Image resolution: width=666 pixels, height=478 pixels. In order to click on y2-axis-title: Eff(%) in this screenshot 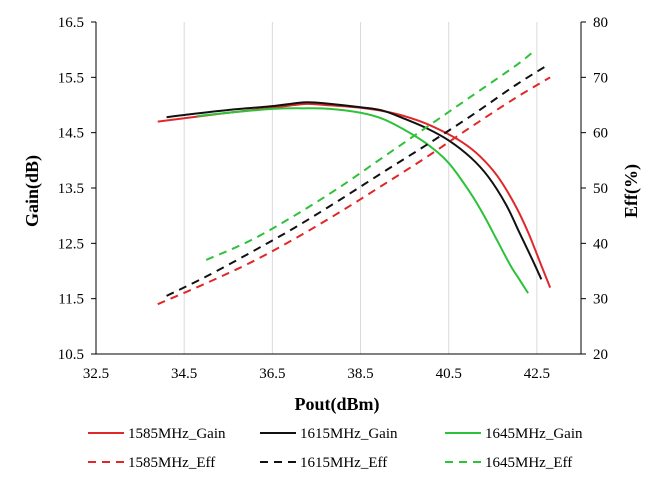, I will do `click(631, 191)`.